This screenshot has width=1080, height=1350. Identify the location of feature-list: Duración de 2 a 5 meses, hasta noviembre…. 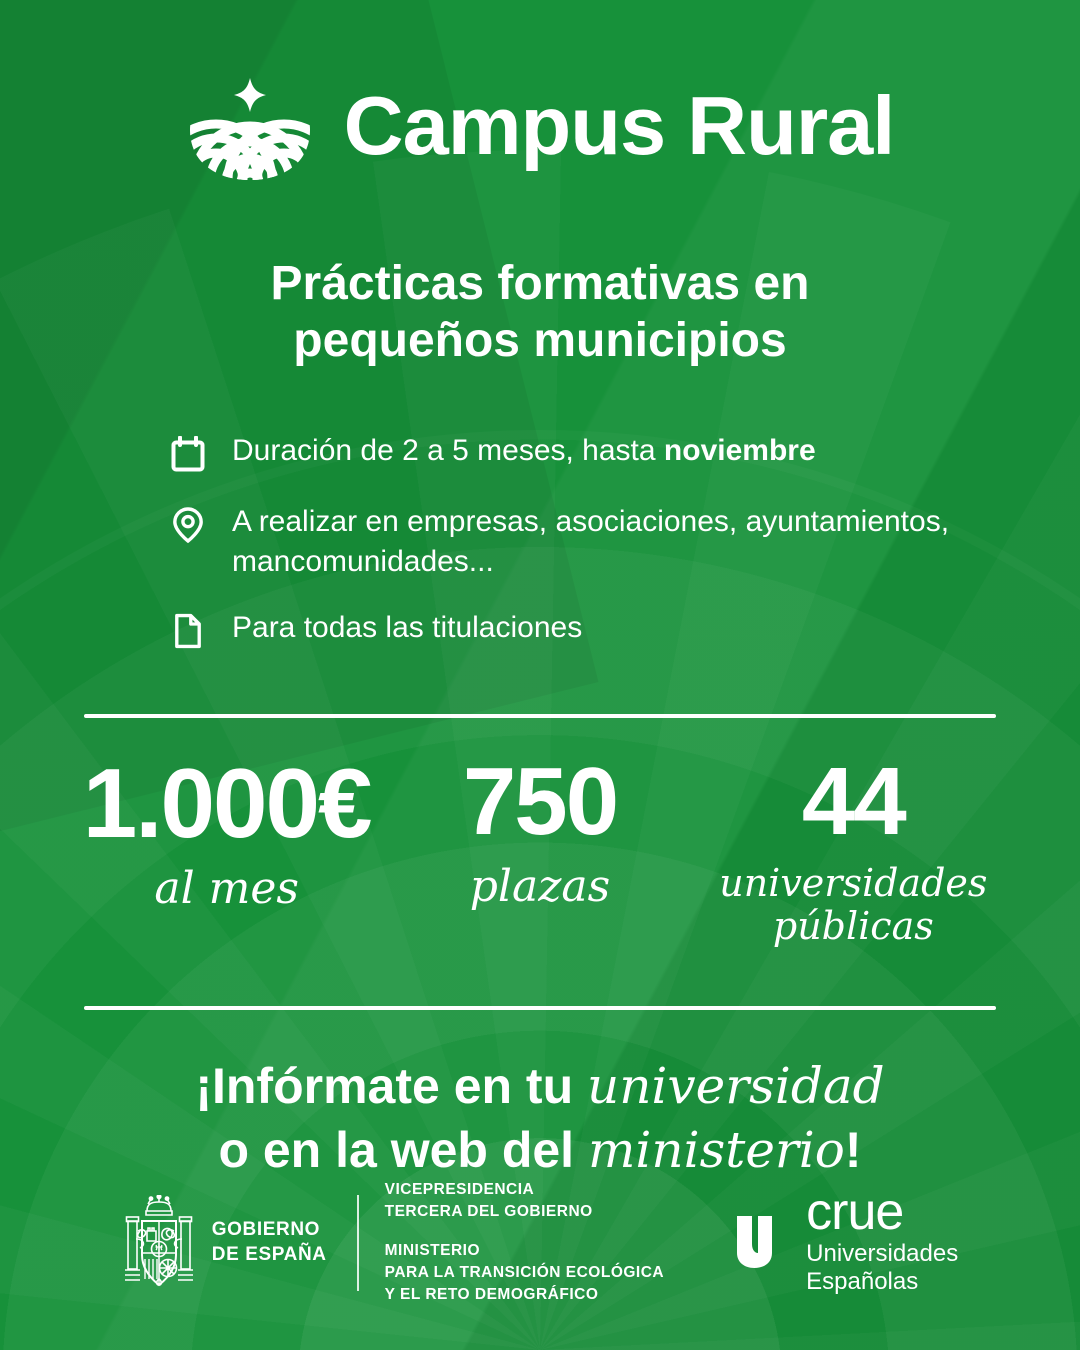
(568, 541).